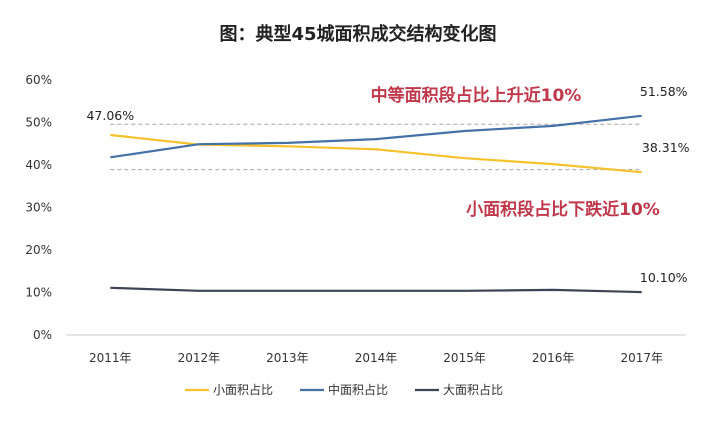  What do you see at coordinates (464, 358) in the screenshot?
I see `x-tick-label: 2015年` at bounding box center [464, 358].